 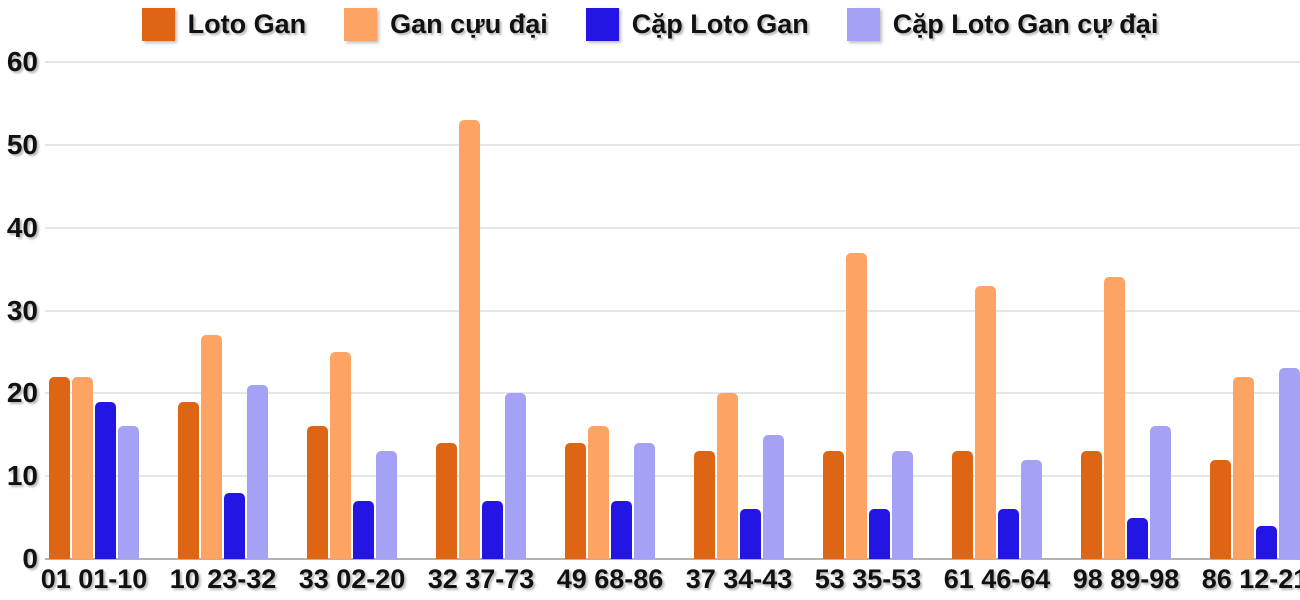 I want to click on legend-item-0: Loto Gan, so click(x=224, y=24).